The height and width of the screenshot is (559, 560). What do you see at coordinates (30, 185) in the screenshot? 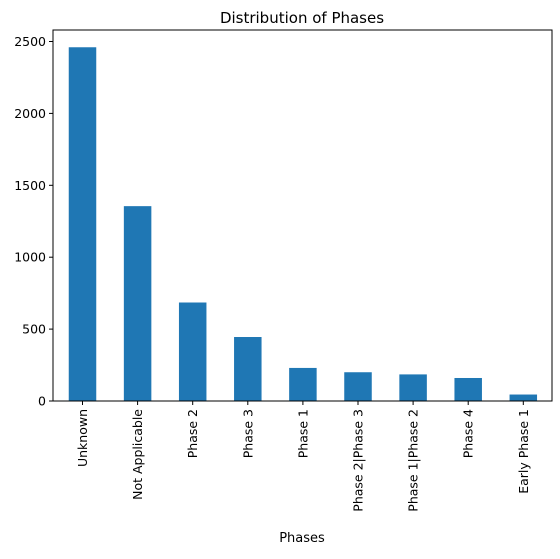
I see `y-tick-label: 1500` at bounding box center [30, 185].